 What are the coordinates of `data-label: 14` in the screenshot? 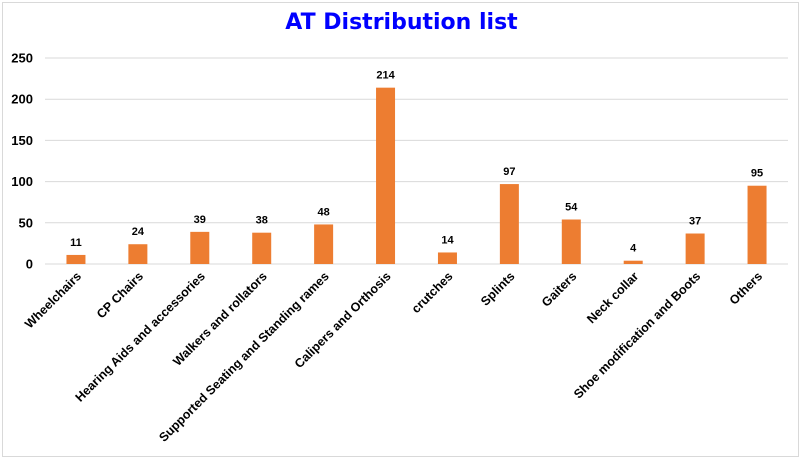 It's located at (447, 240).